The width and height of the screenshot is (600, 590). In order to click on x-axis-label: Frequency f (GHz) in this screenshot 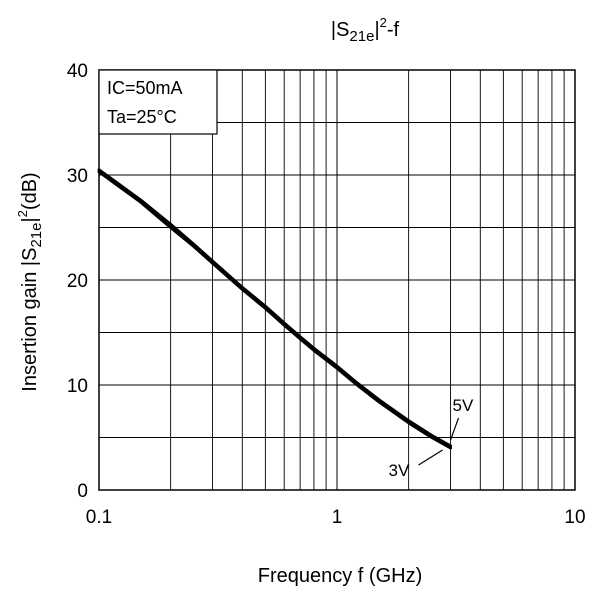, I will do `click(340, 576)`.